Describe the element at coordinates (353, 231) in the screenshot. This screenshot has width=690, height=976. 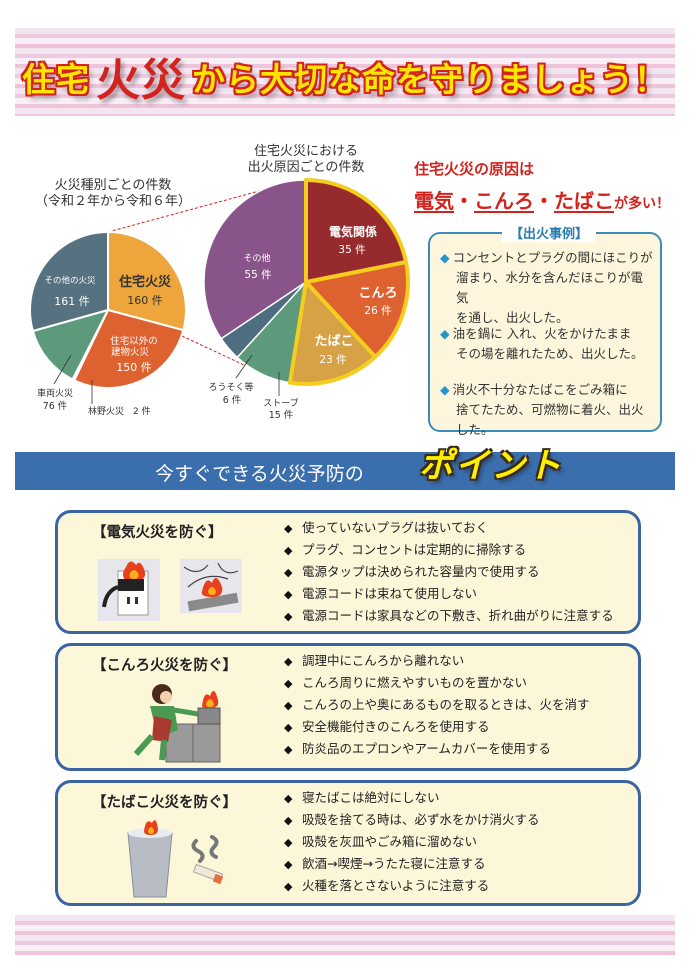
I see `label-denki: 電気関係` at that location.